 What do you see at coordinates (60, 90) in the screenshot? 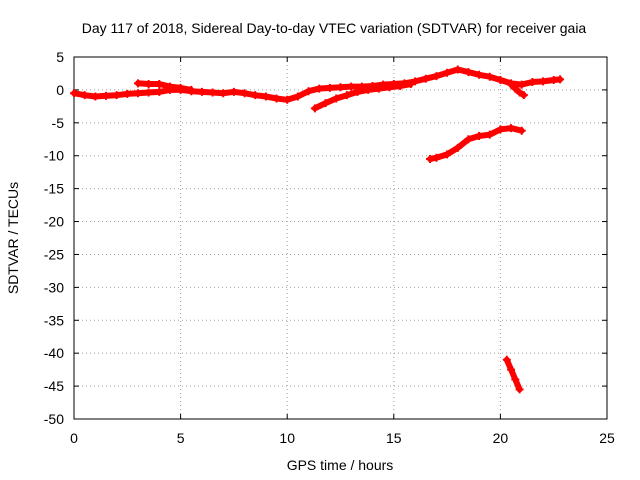
I see `y-tick-label: 0` at bounding box center [60, 90].